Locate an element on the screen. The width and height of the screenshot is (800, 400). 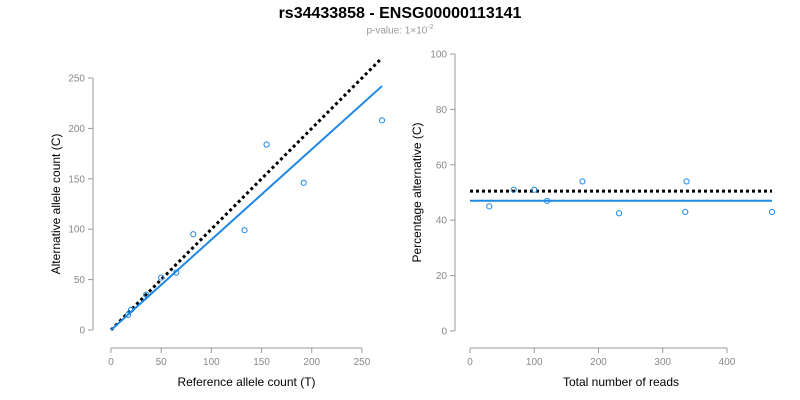
x-tick-label: 250 is located at coordinates (362, 362).